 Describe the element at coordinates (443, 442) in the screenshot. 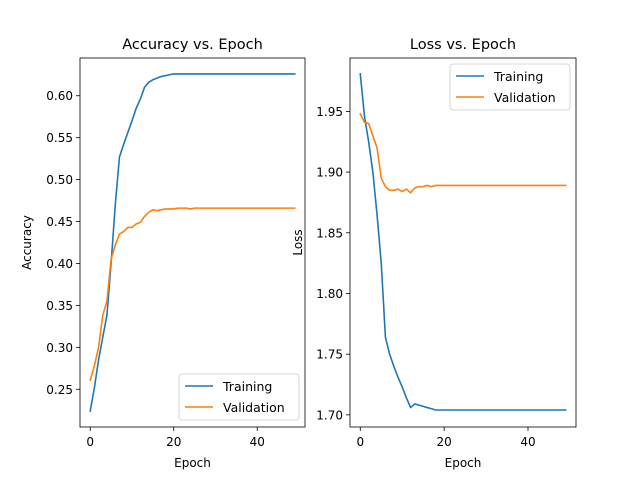

I see `loss-xtick-label: 20` at that location.